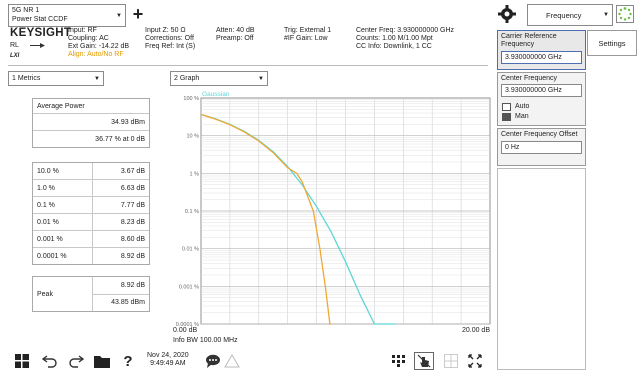 The image size is (641, 376). What do you see at coordinates (529, 78) in the screenshot?
I see `center-freq-label: Center Frequency` at bounding box center [529, 78].